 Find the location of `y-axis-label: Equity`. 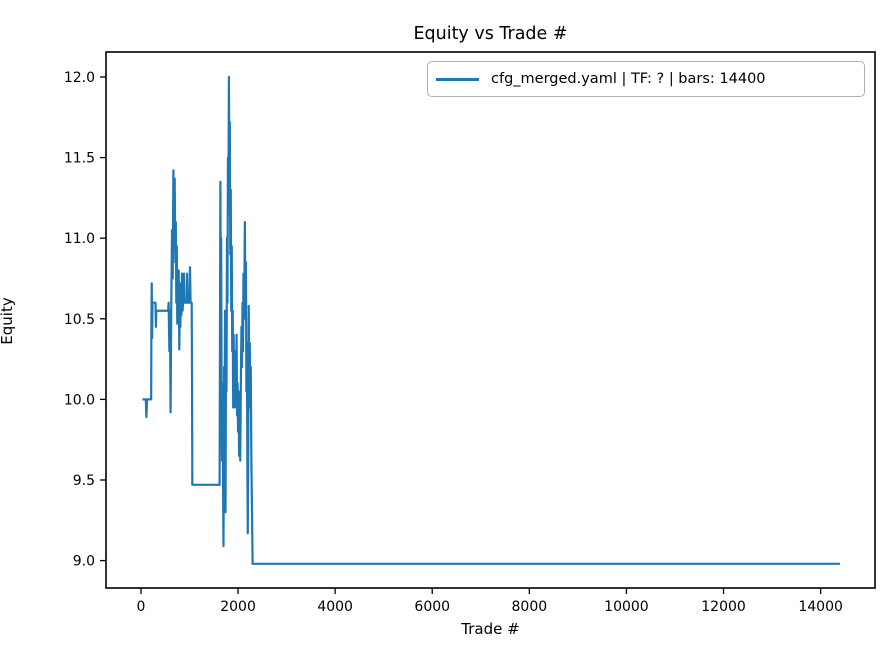

y-axis-label: Equity is located at coordinates (8, 321).